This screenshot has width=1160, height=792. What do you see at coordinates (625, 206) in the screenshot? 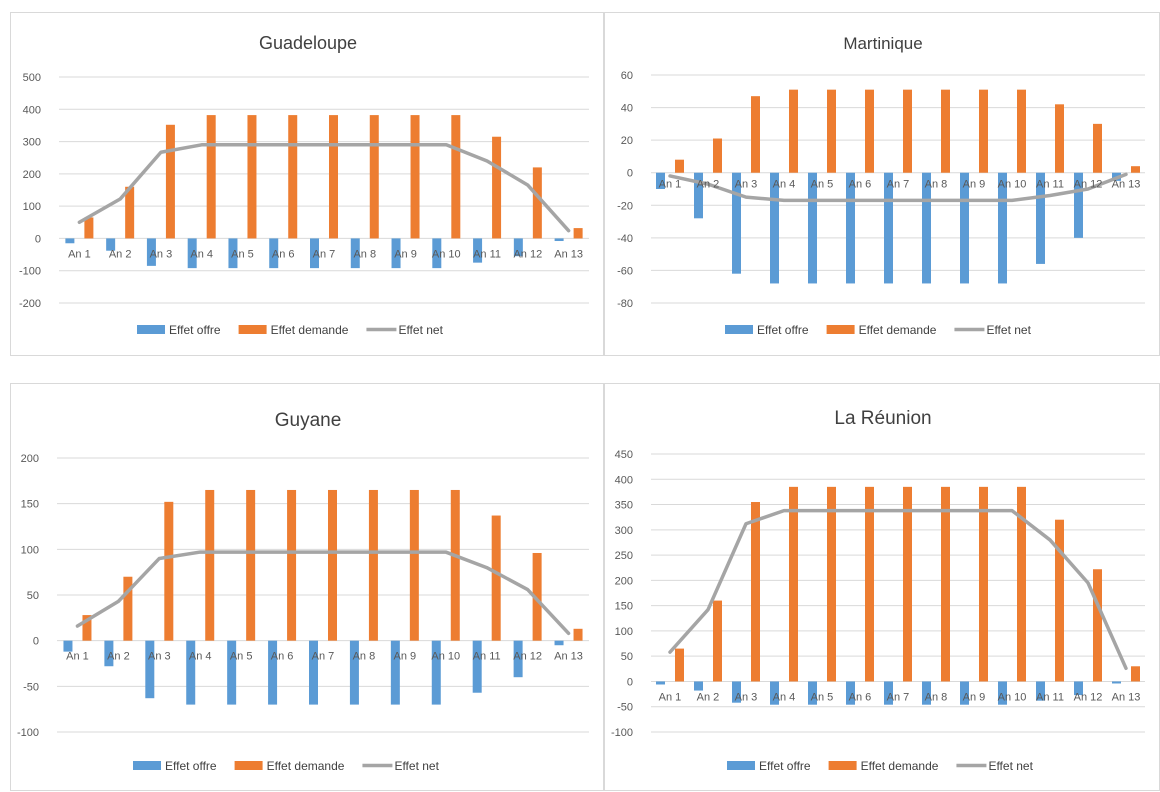
I see `y-tick-label: -20` at bounding box center [625, 206].